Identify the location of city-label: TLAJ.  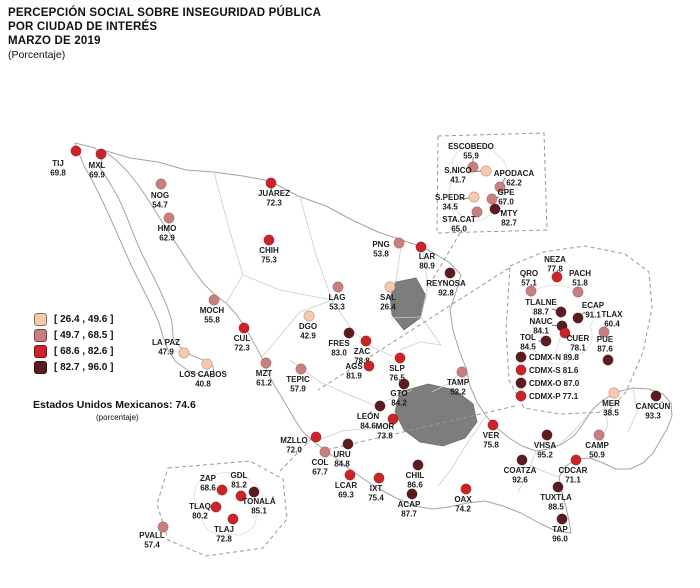
(224, 529).